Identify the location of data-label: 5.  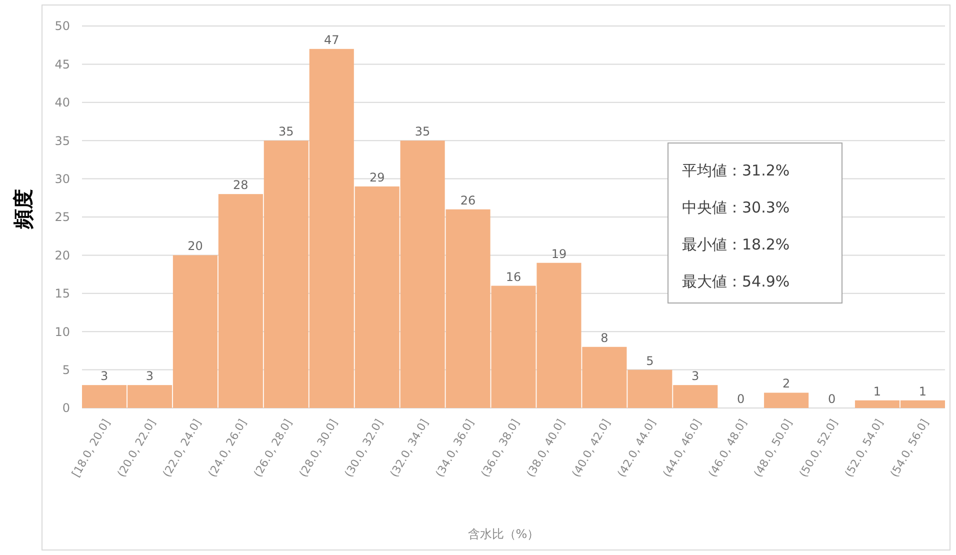
(650, 361).